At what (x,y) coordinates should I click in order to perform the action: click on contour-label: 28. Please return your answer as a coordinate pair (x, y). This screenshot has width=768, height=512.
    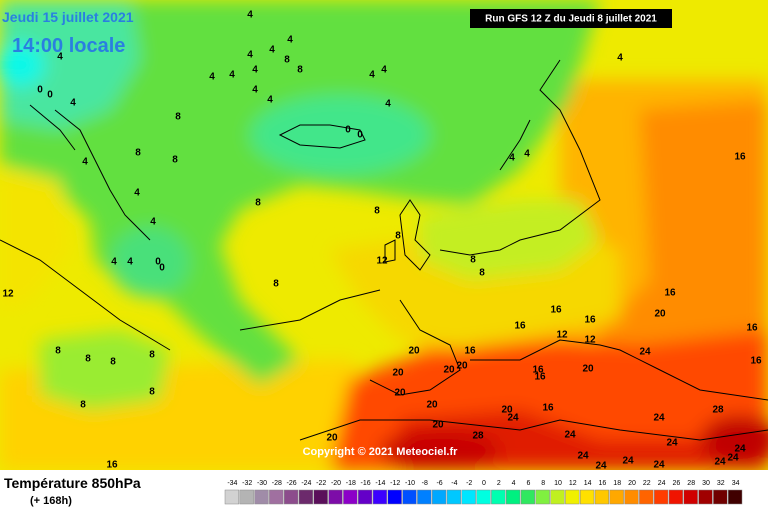
    Looking at the image, I should click on (478, 436).